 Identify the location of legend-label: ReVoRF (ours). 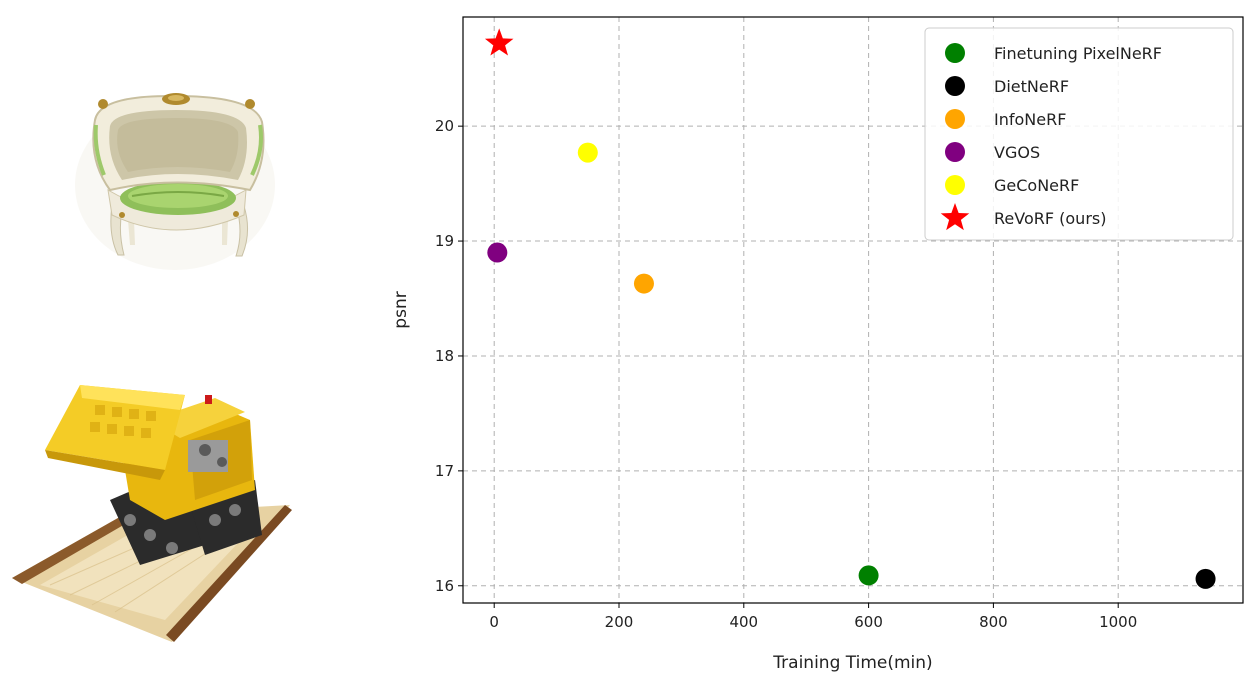
(1050, 218).